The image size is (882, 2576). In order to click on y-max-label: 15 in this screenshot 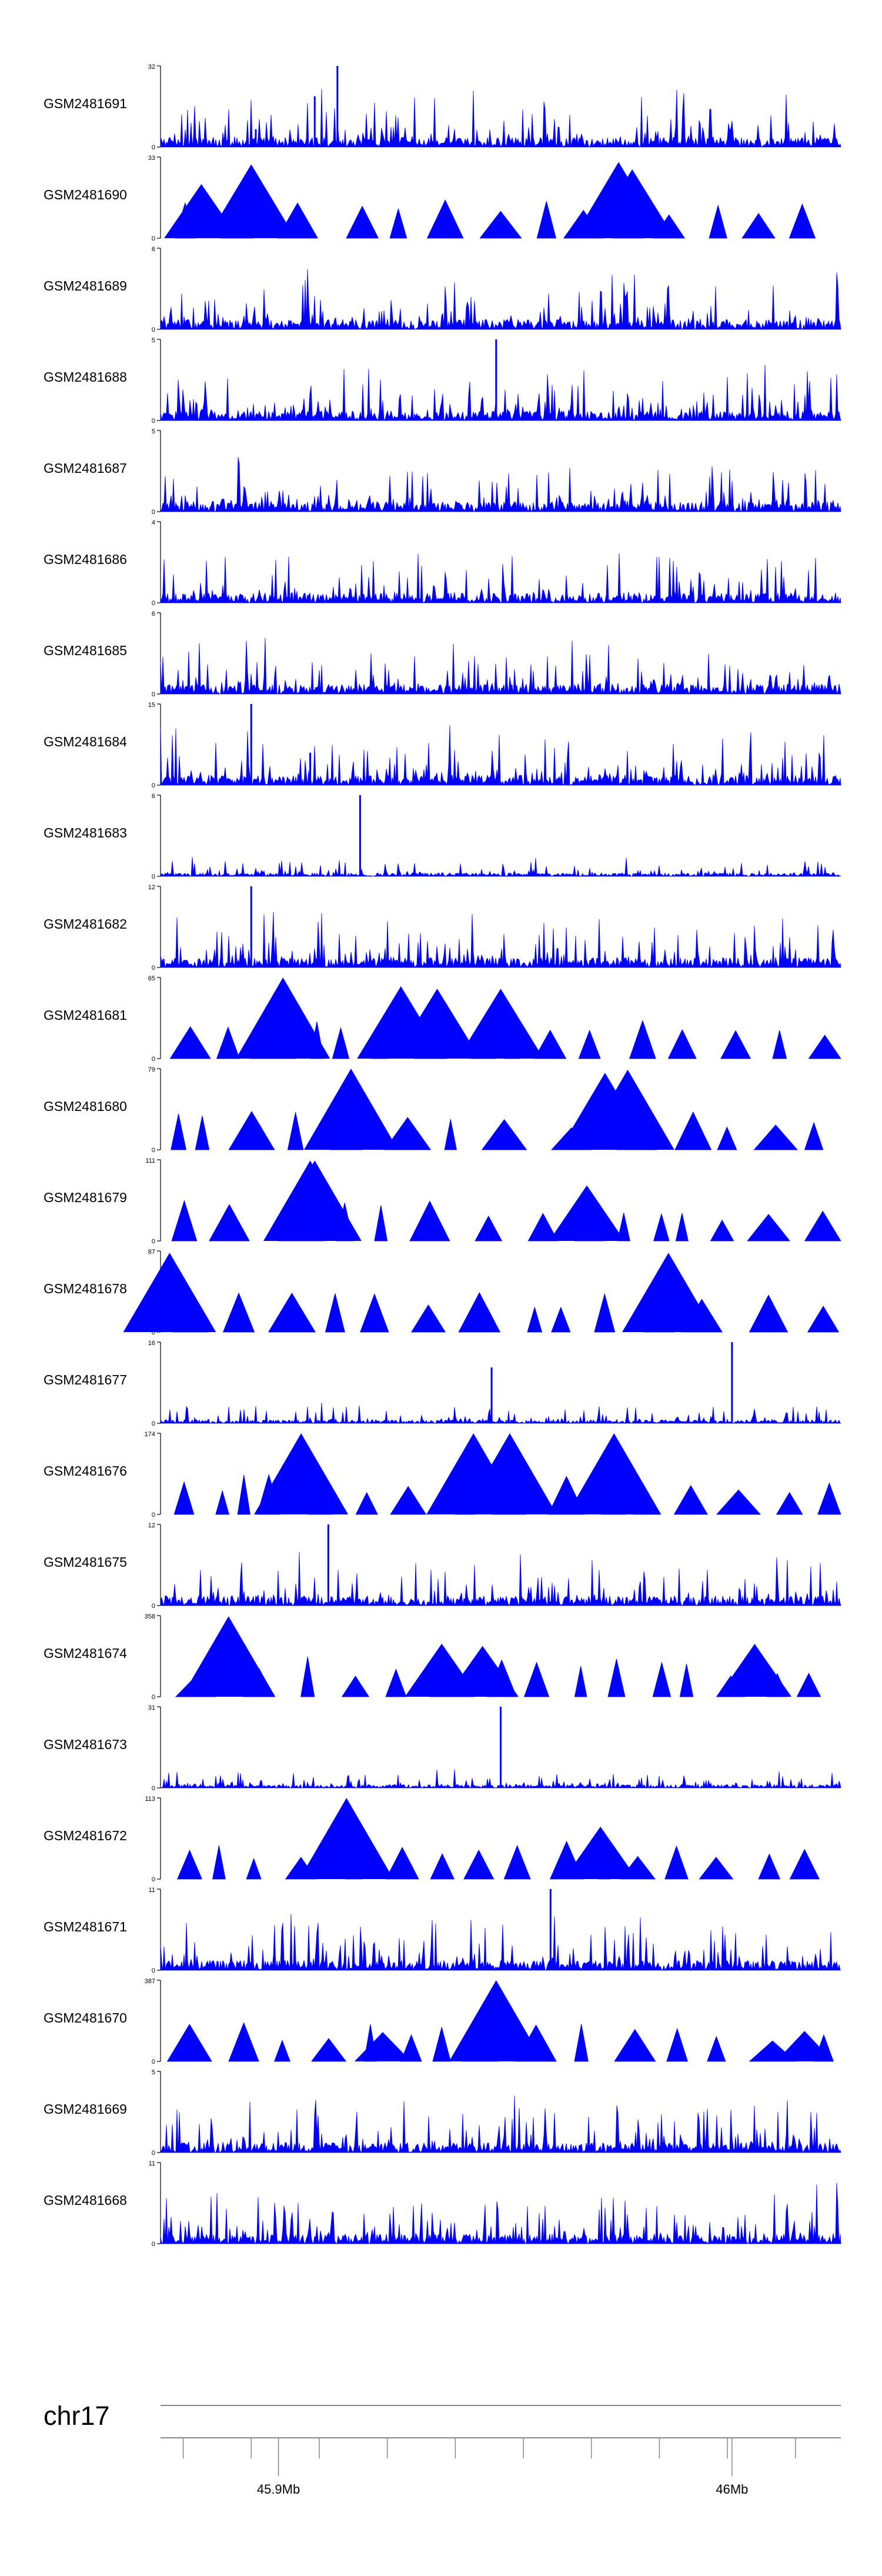, I will do `click(151, 705)`.